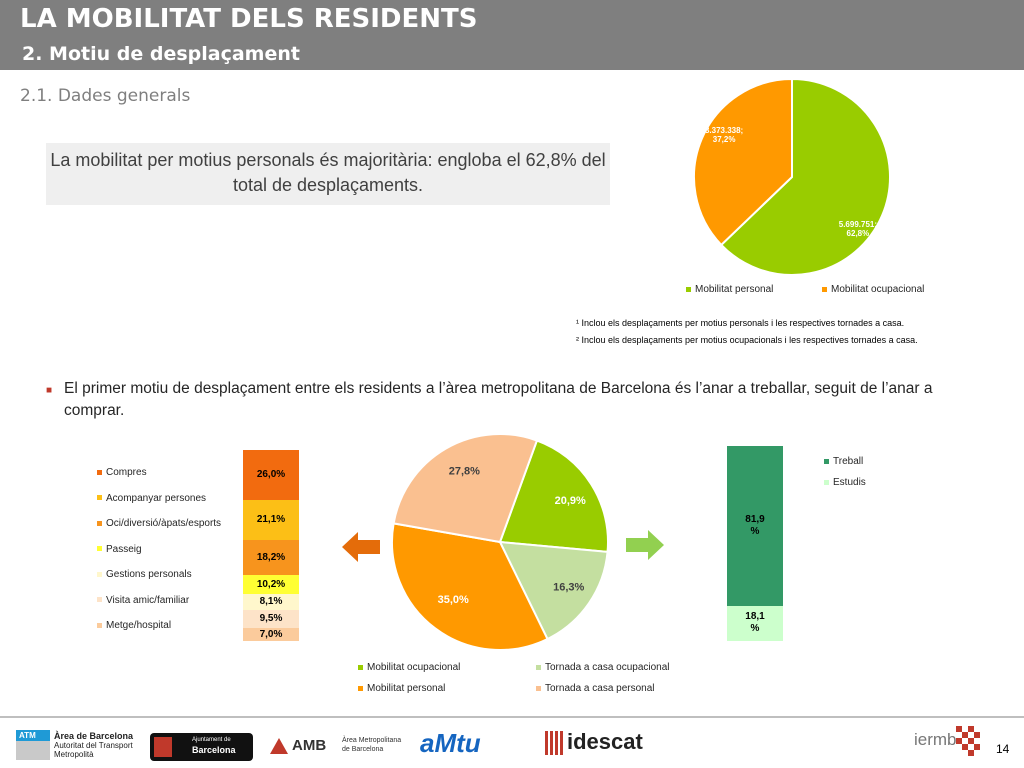  What do you see at coordinates (849, 482) in the screenshot?
I see `legend-label: Estudis` at bounding box center [849, 482].